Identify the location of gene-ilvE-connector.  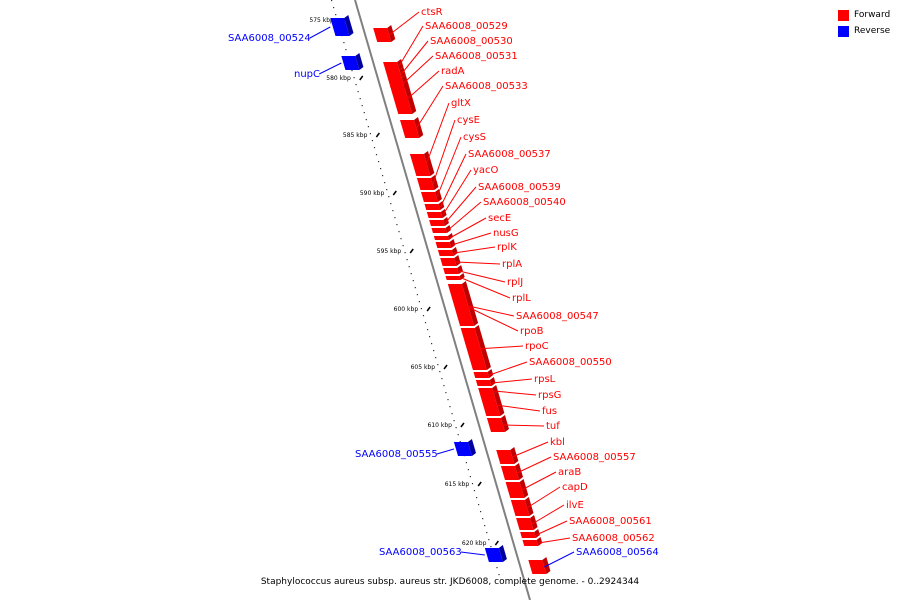
(548, 514).